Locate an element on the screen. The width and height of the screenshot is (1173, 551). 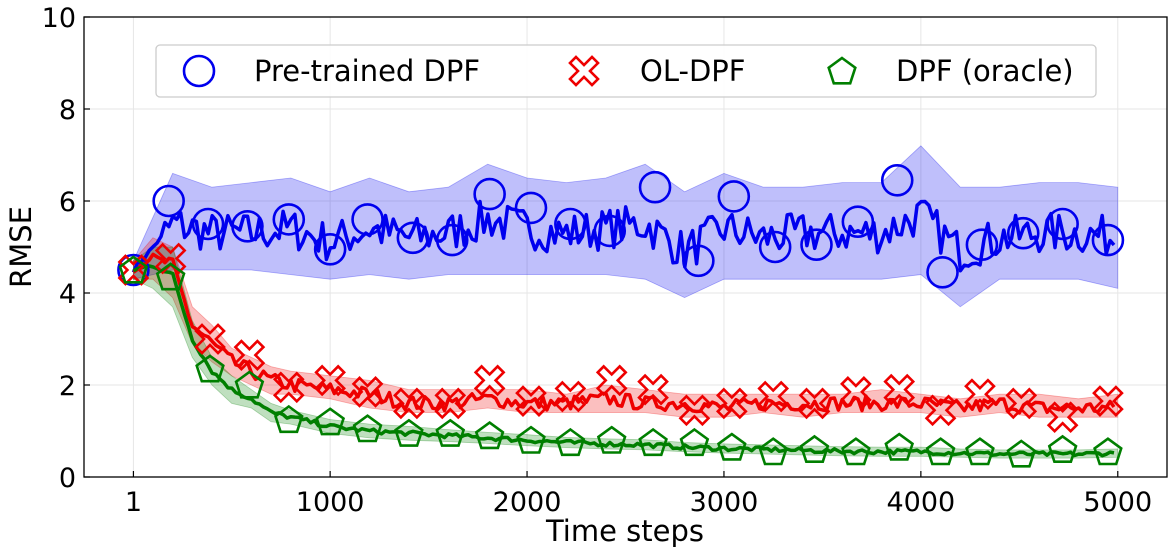
legend-dpf-oracle-label: DPF (oracle) is located at coordinates (985, 71).